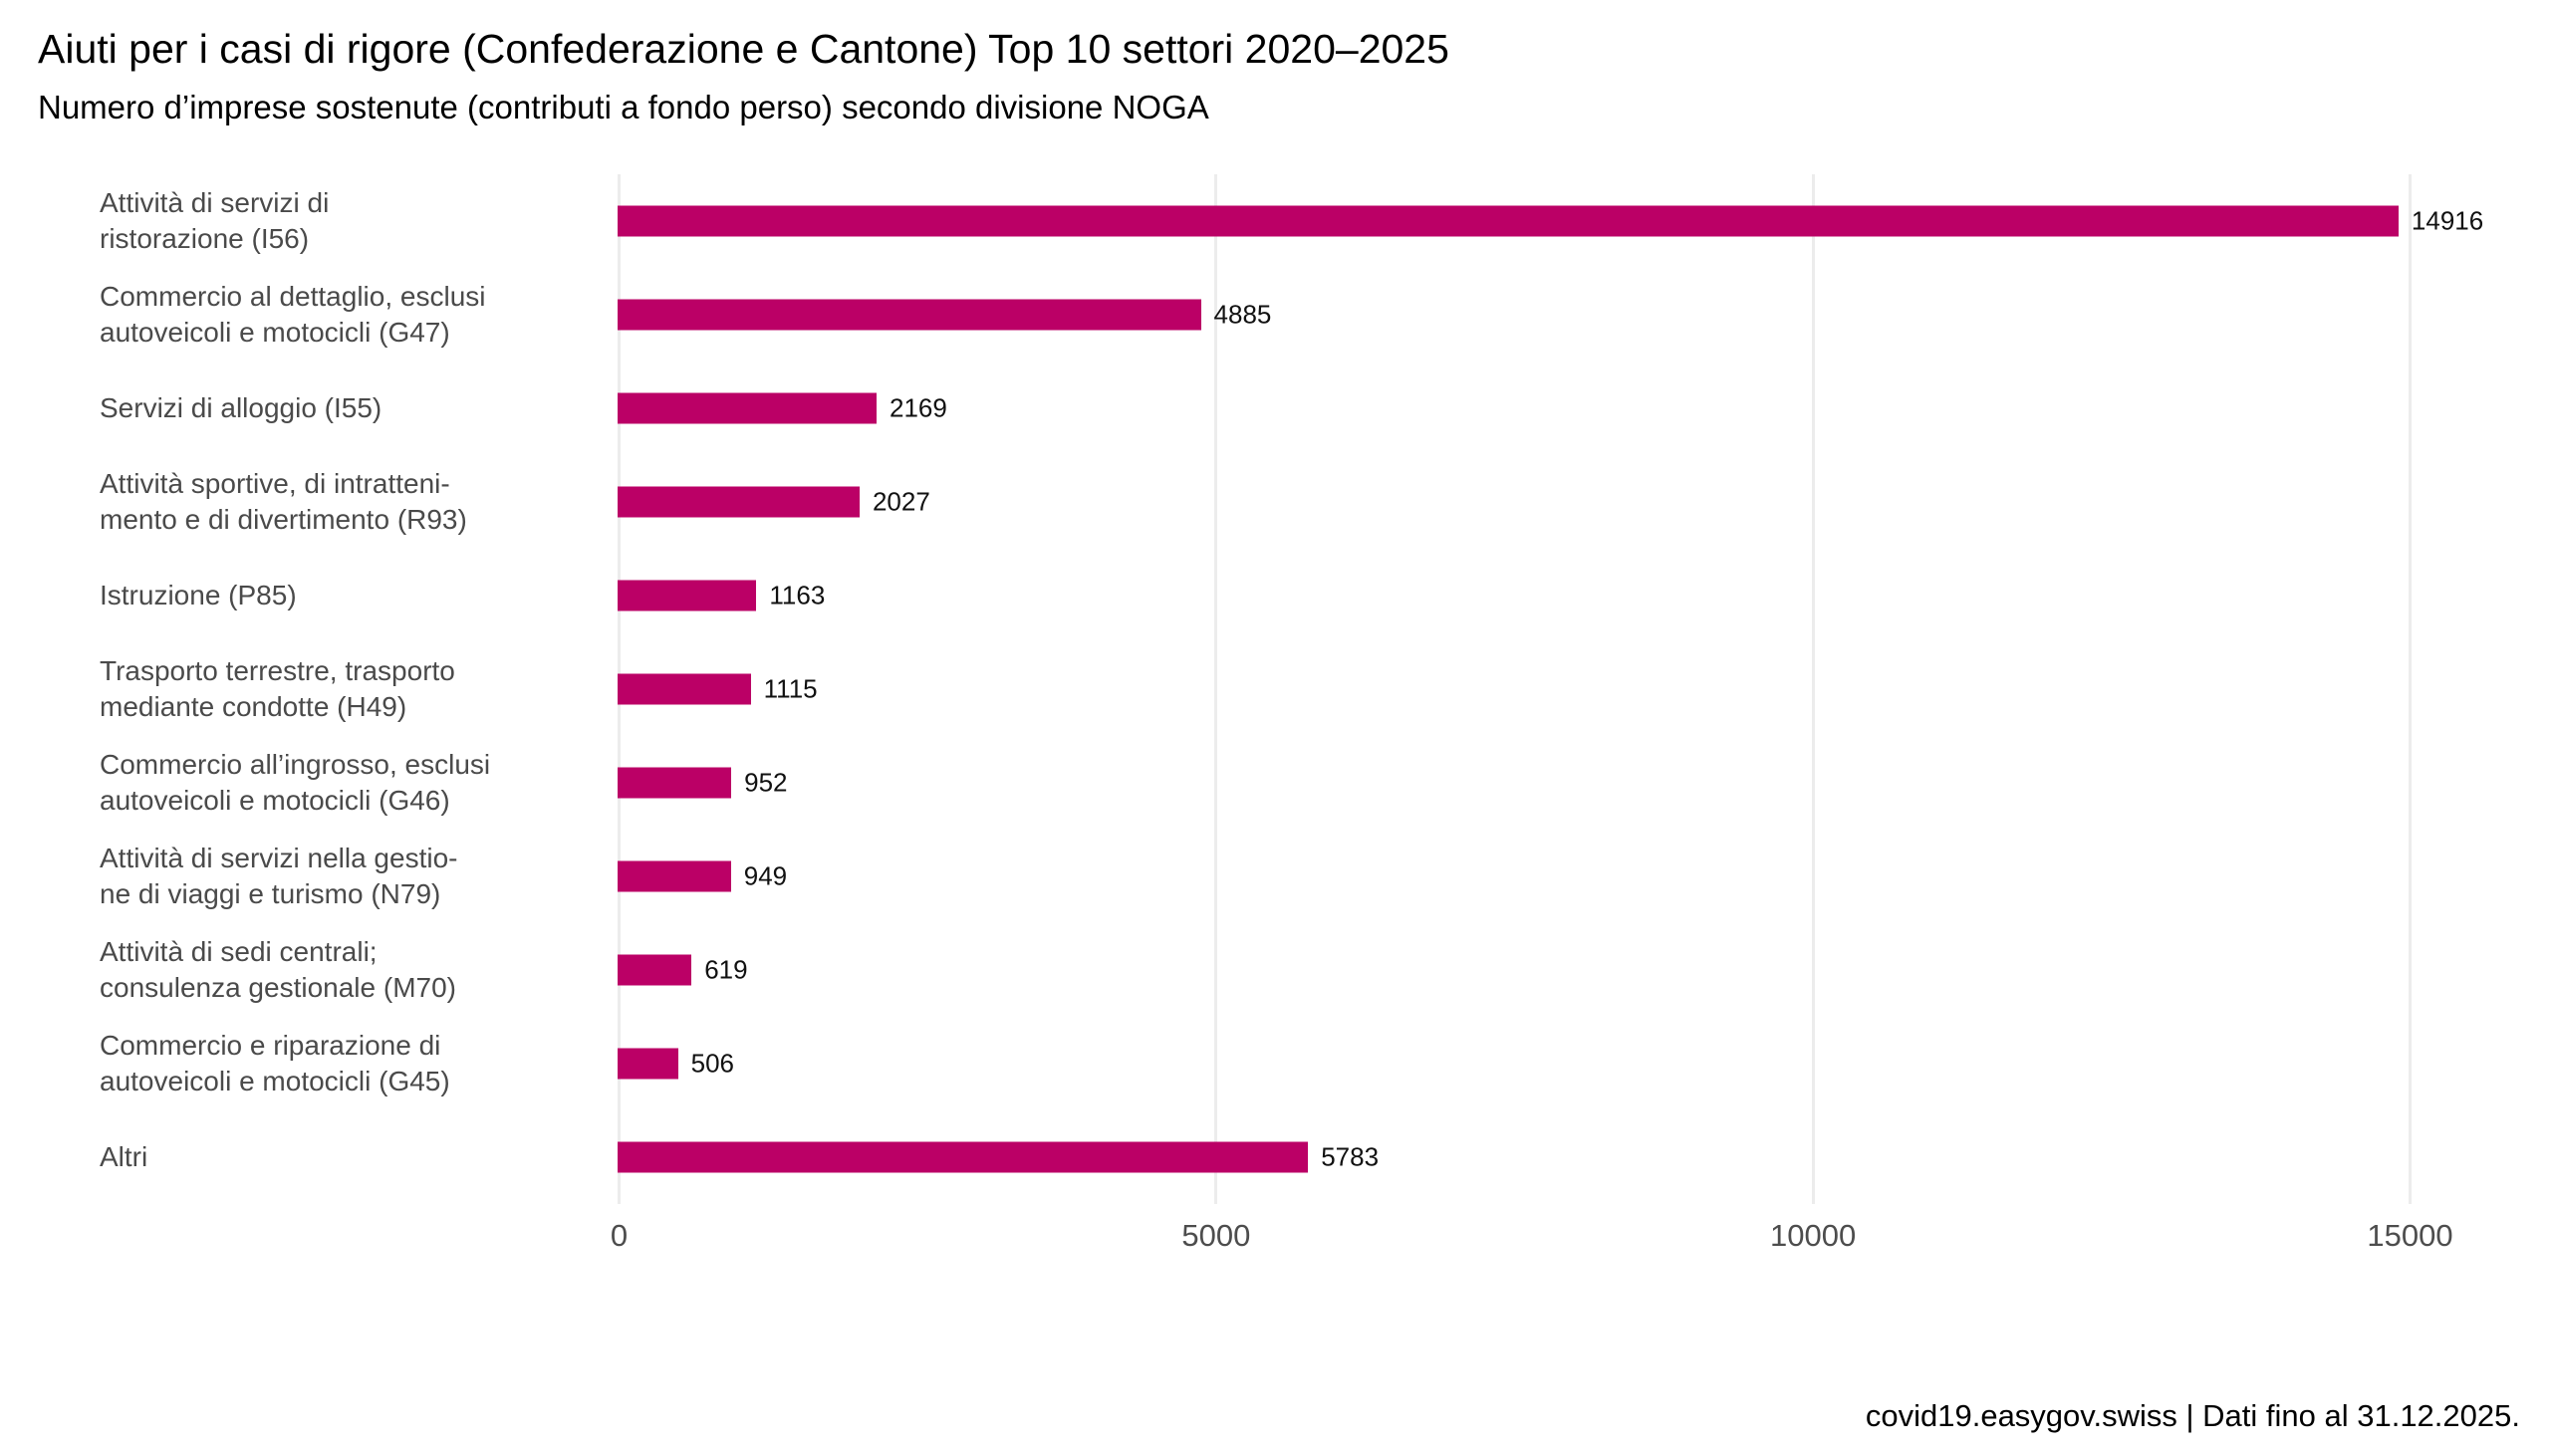  I want to click on bar-area: 1163, so click(1584, 595).